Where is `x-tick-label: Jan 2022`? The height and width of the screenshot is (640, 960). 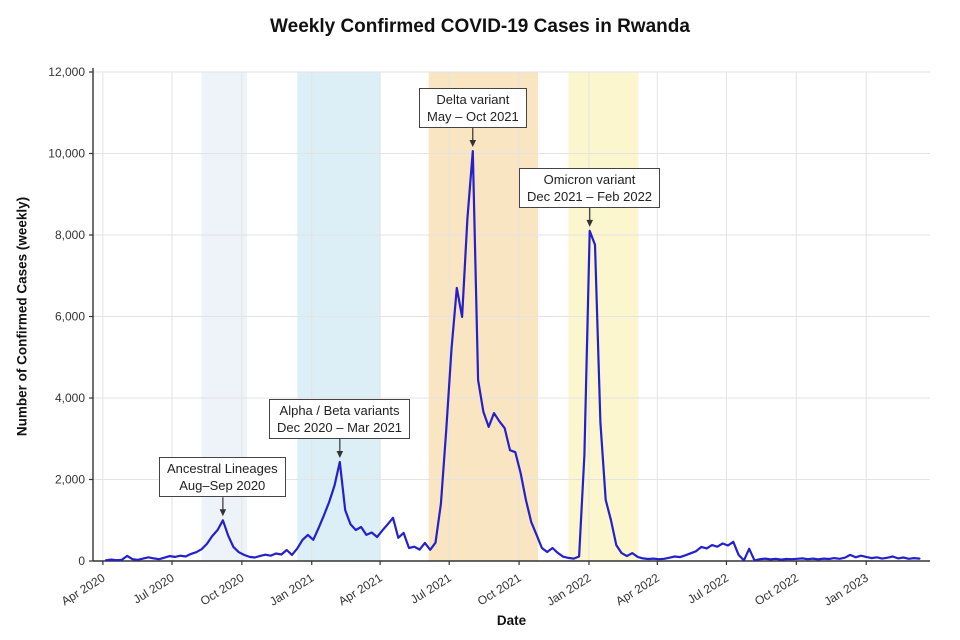
x-tick-label: Jan 2022 is located at coordinates (569, 590).